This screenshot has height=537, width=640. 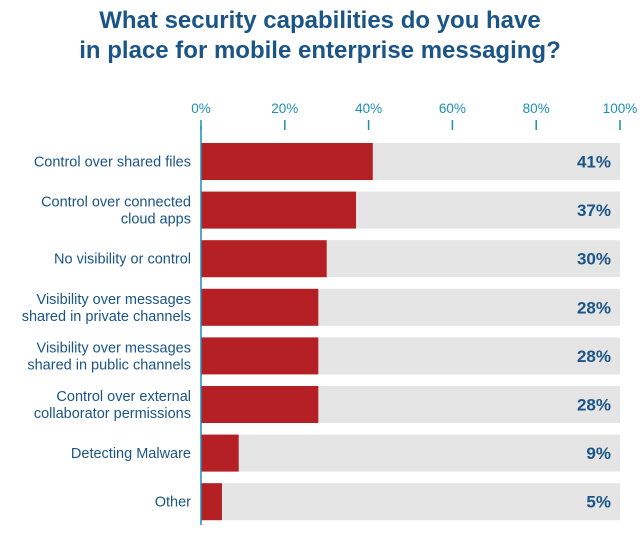 I want to click on category-label: Other, so click(x=173, y=503).